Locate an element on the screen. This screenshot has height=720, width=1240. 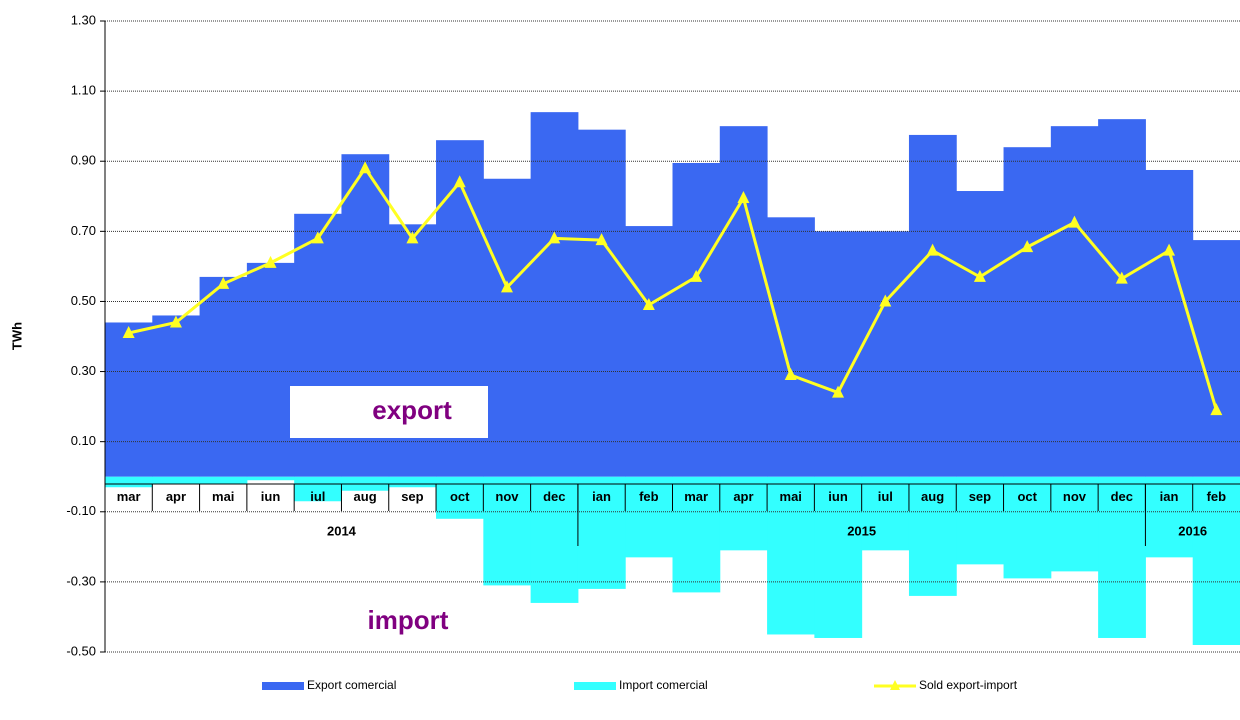
year-label: 2015 is located at coordinates (861, 530).